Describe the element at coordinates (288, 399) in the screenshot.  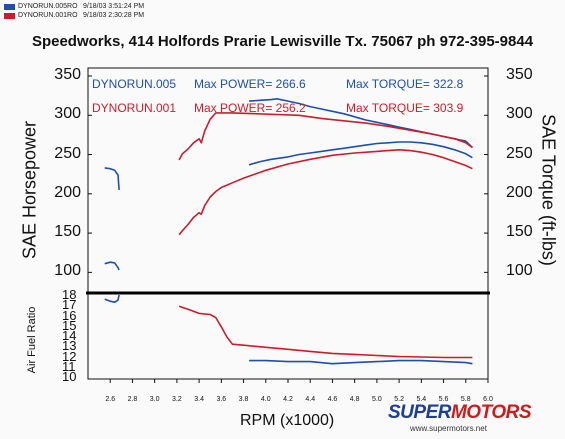
I see `x-tick-label: 4.2` at that location.